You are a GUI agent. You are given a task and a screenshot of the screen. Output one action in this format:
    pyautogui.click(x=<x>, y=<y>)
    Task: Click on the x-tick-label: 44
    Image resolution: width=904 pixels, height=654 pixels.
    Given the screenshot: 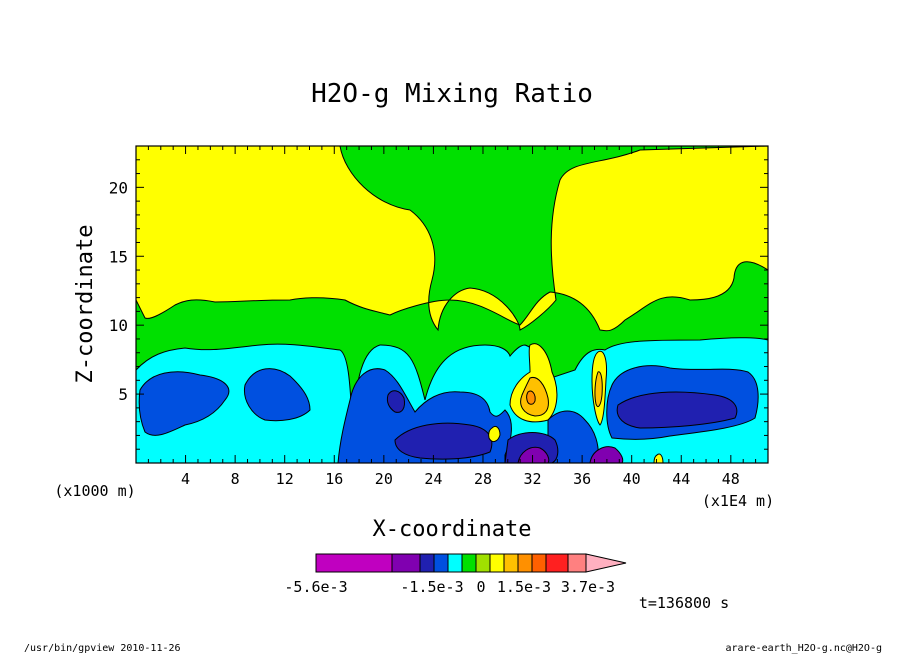 What is the action you would take?
    pyautogui.click(x=681, y=479)
    